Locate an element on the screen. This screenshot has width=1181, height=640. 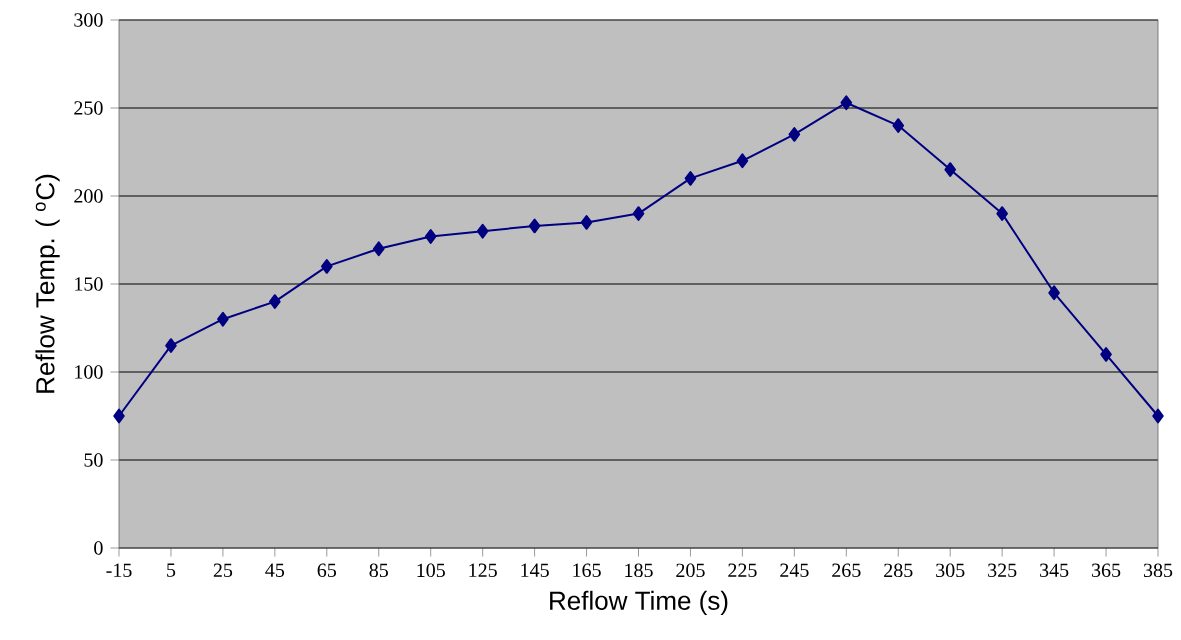
x-tick-label: 345 is located at coordinates (1054, 570).